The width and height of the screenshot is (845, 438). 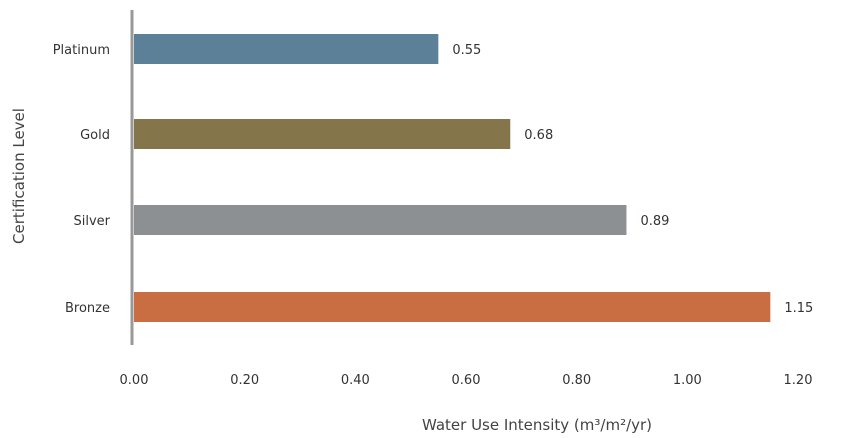 What do you see at coordinates (537, 425) in the screenshot?
I see `x-axis-title: Water Use Intensity (m³/m²/yr)` at bounding box center [537, 425].